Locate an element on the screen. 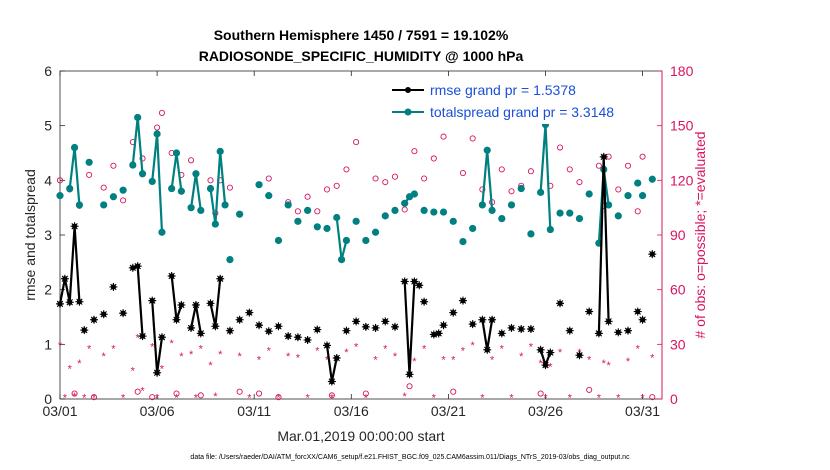 Image resolution: width=830 pixels, height=470 pixels. y-tick-label-left: 6 is located at coordinates (48, 71).